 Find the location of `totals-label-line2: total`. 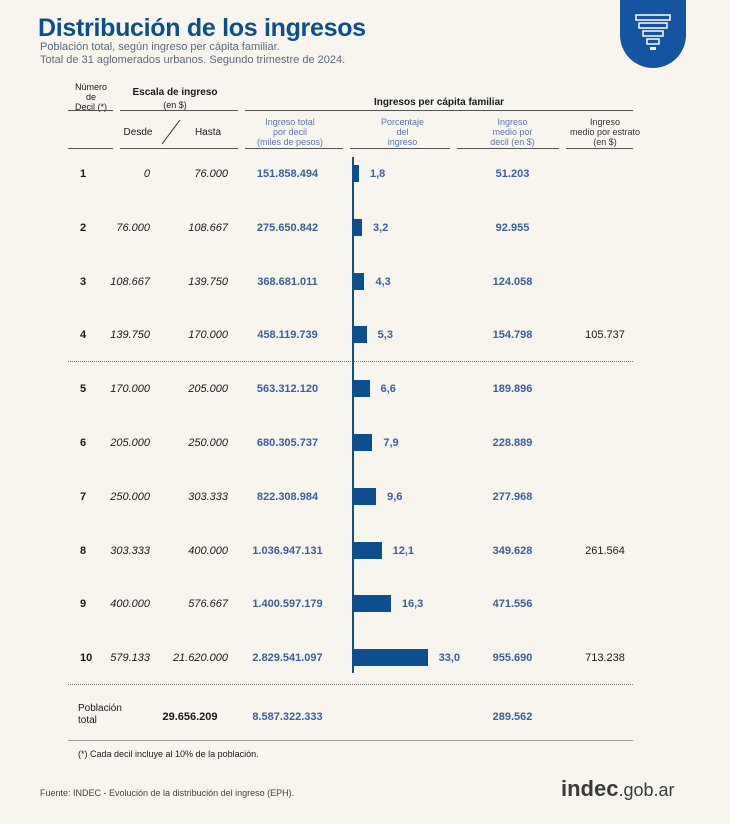

totals-label-line2: total is located at coordinates (87, 720).